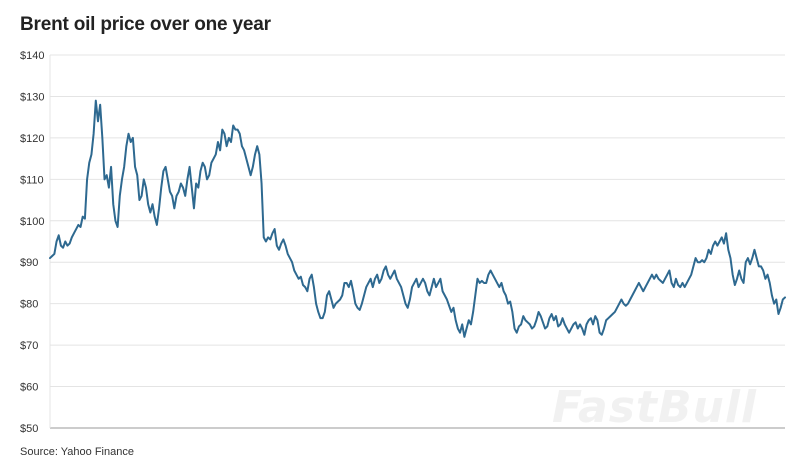  What do you see at coordinates (32, 180) in the screenshot?
I see `y-tick-label: $110` at bounding box center [32, 180].